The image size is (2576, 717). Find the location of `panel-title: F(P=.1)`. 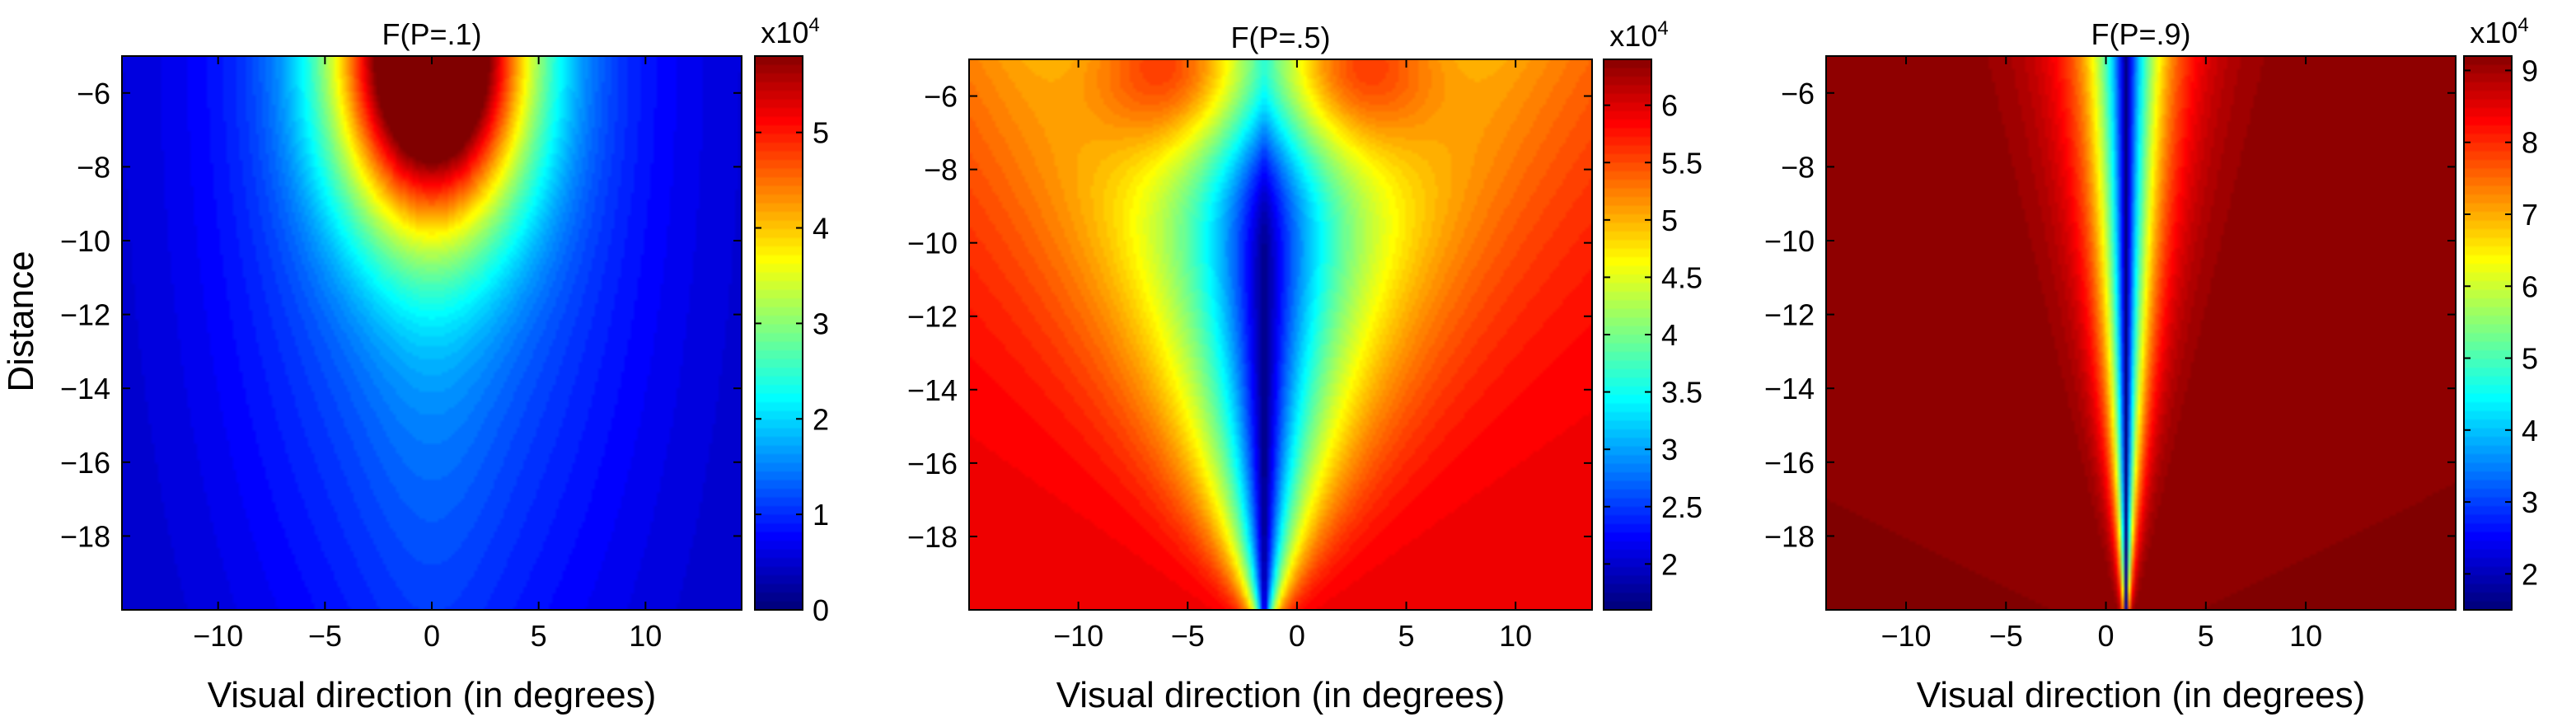

panel-title: F(P=.1) is located at coordinates (431, 34).